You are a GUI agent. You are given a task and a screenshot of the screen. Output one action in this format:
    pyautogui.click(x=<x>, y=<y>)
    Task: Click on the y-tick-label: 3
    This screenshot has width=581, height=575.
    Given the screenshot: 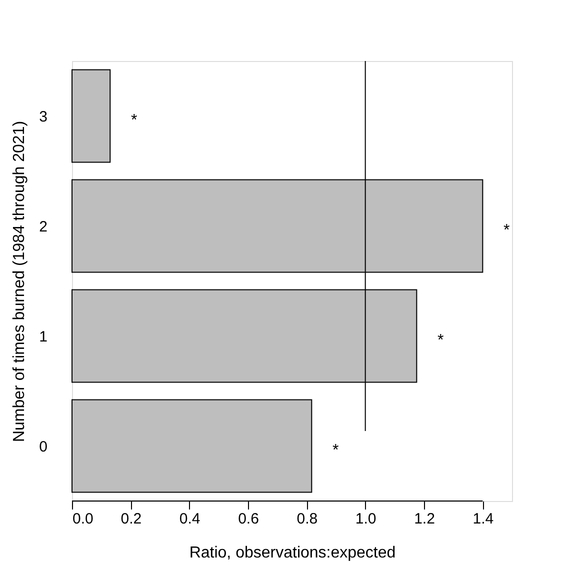 What is the action you would take?
    pyautogui.click(x=43, y=117)
    